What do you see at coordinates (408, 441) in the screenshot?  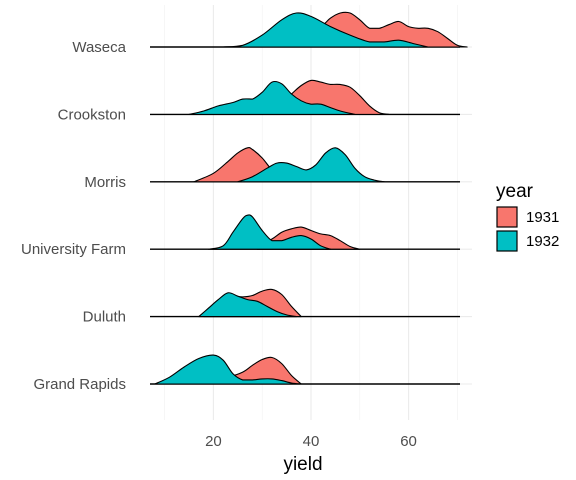 I see `x-tick-label: 60` at bounding box center [408, 441].